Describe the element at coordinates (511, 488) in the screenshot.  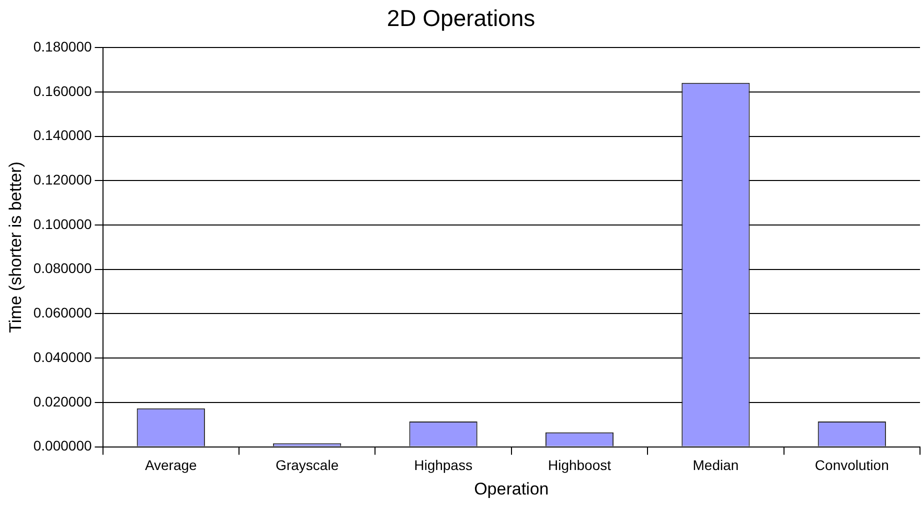
I see `x-axis-title: Operation` at that location.